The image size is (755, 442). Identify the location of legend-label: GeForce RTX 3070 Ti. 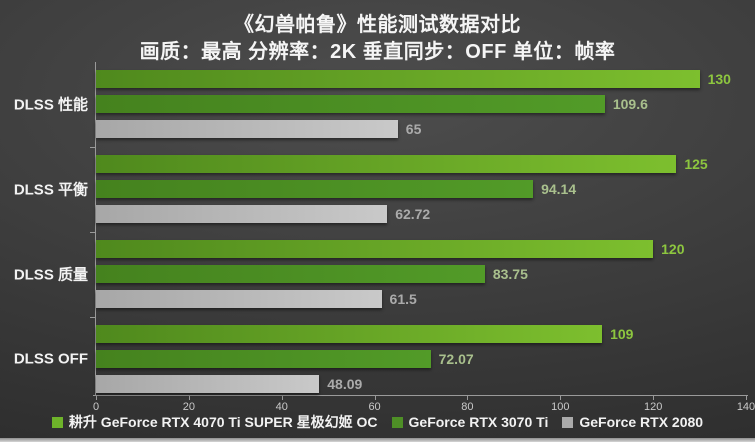
(478, 422).